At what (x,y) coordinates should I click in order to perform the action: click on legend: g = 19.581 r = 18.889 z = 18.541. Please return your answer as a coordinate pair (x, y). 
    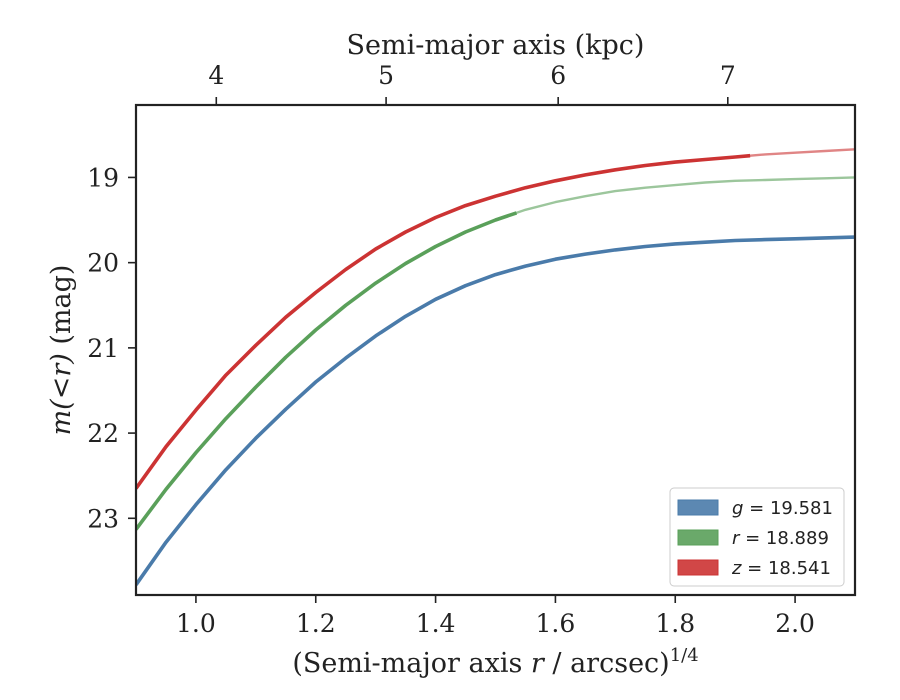
    Looking at the image, I should click on (757, 537).